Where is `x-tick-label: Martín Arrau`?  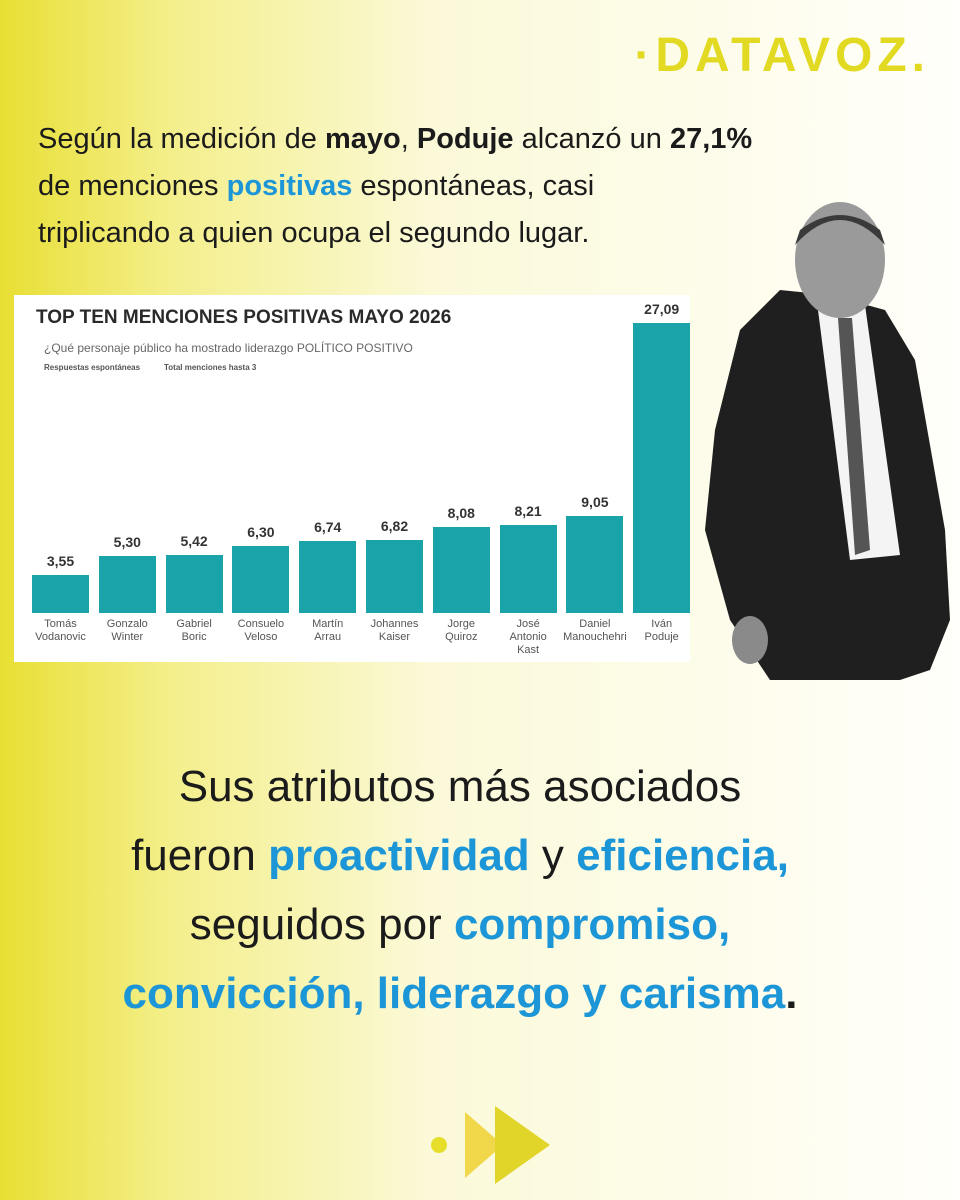
x-tick-label: Martín Arrau is located at coordinates (328, 630).